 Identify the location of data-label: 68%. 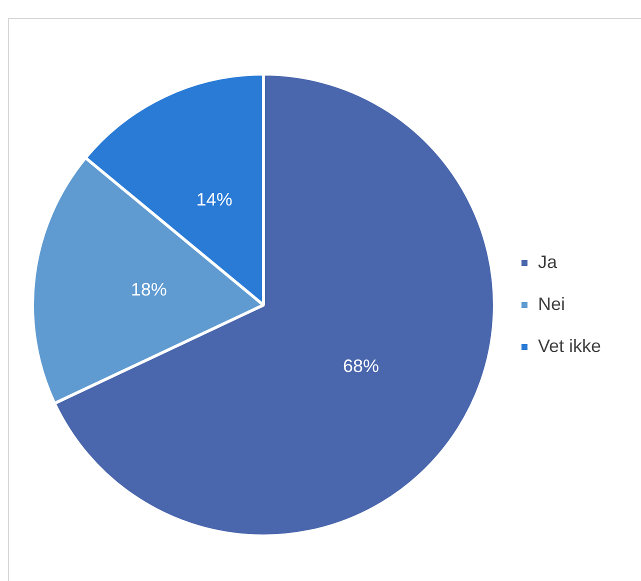
(361, 366).